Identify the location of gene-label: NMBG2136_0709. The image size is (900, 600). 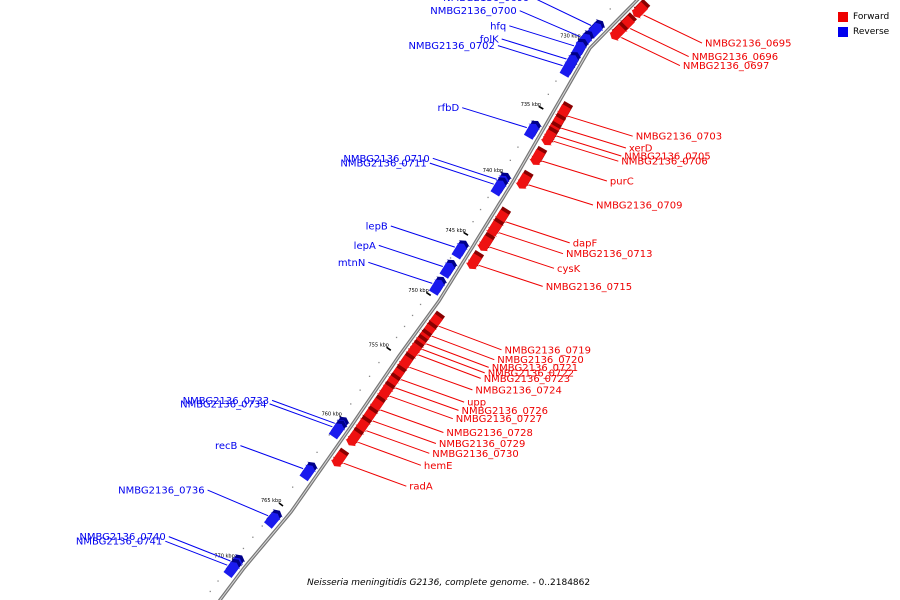
(639, 206).